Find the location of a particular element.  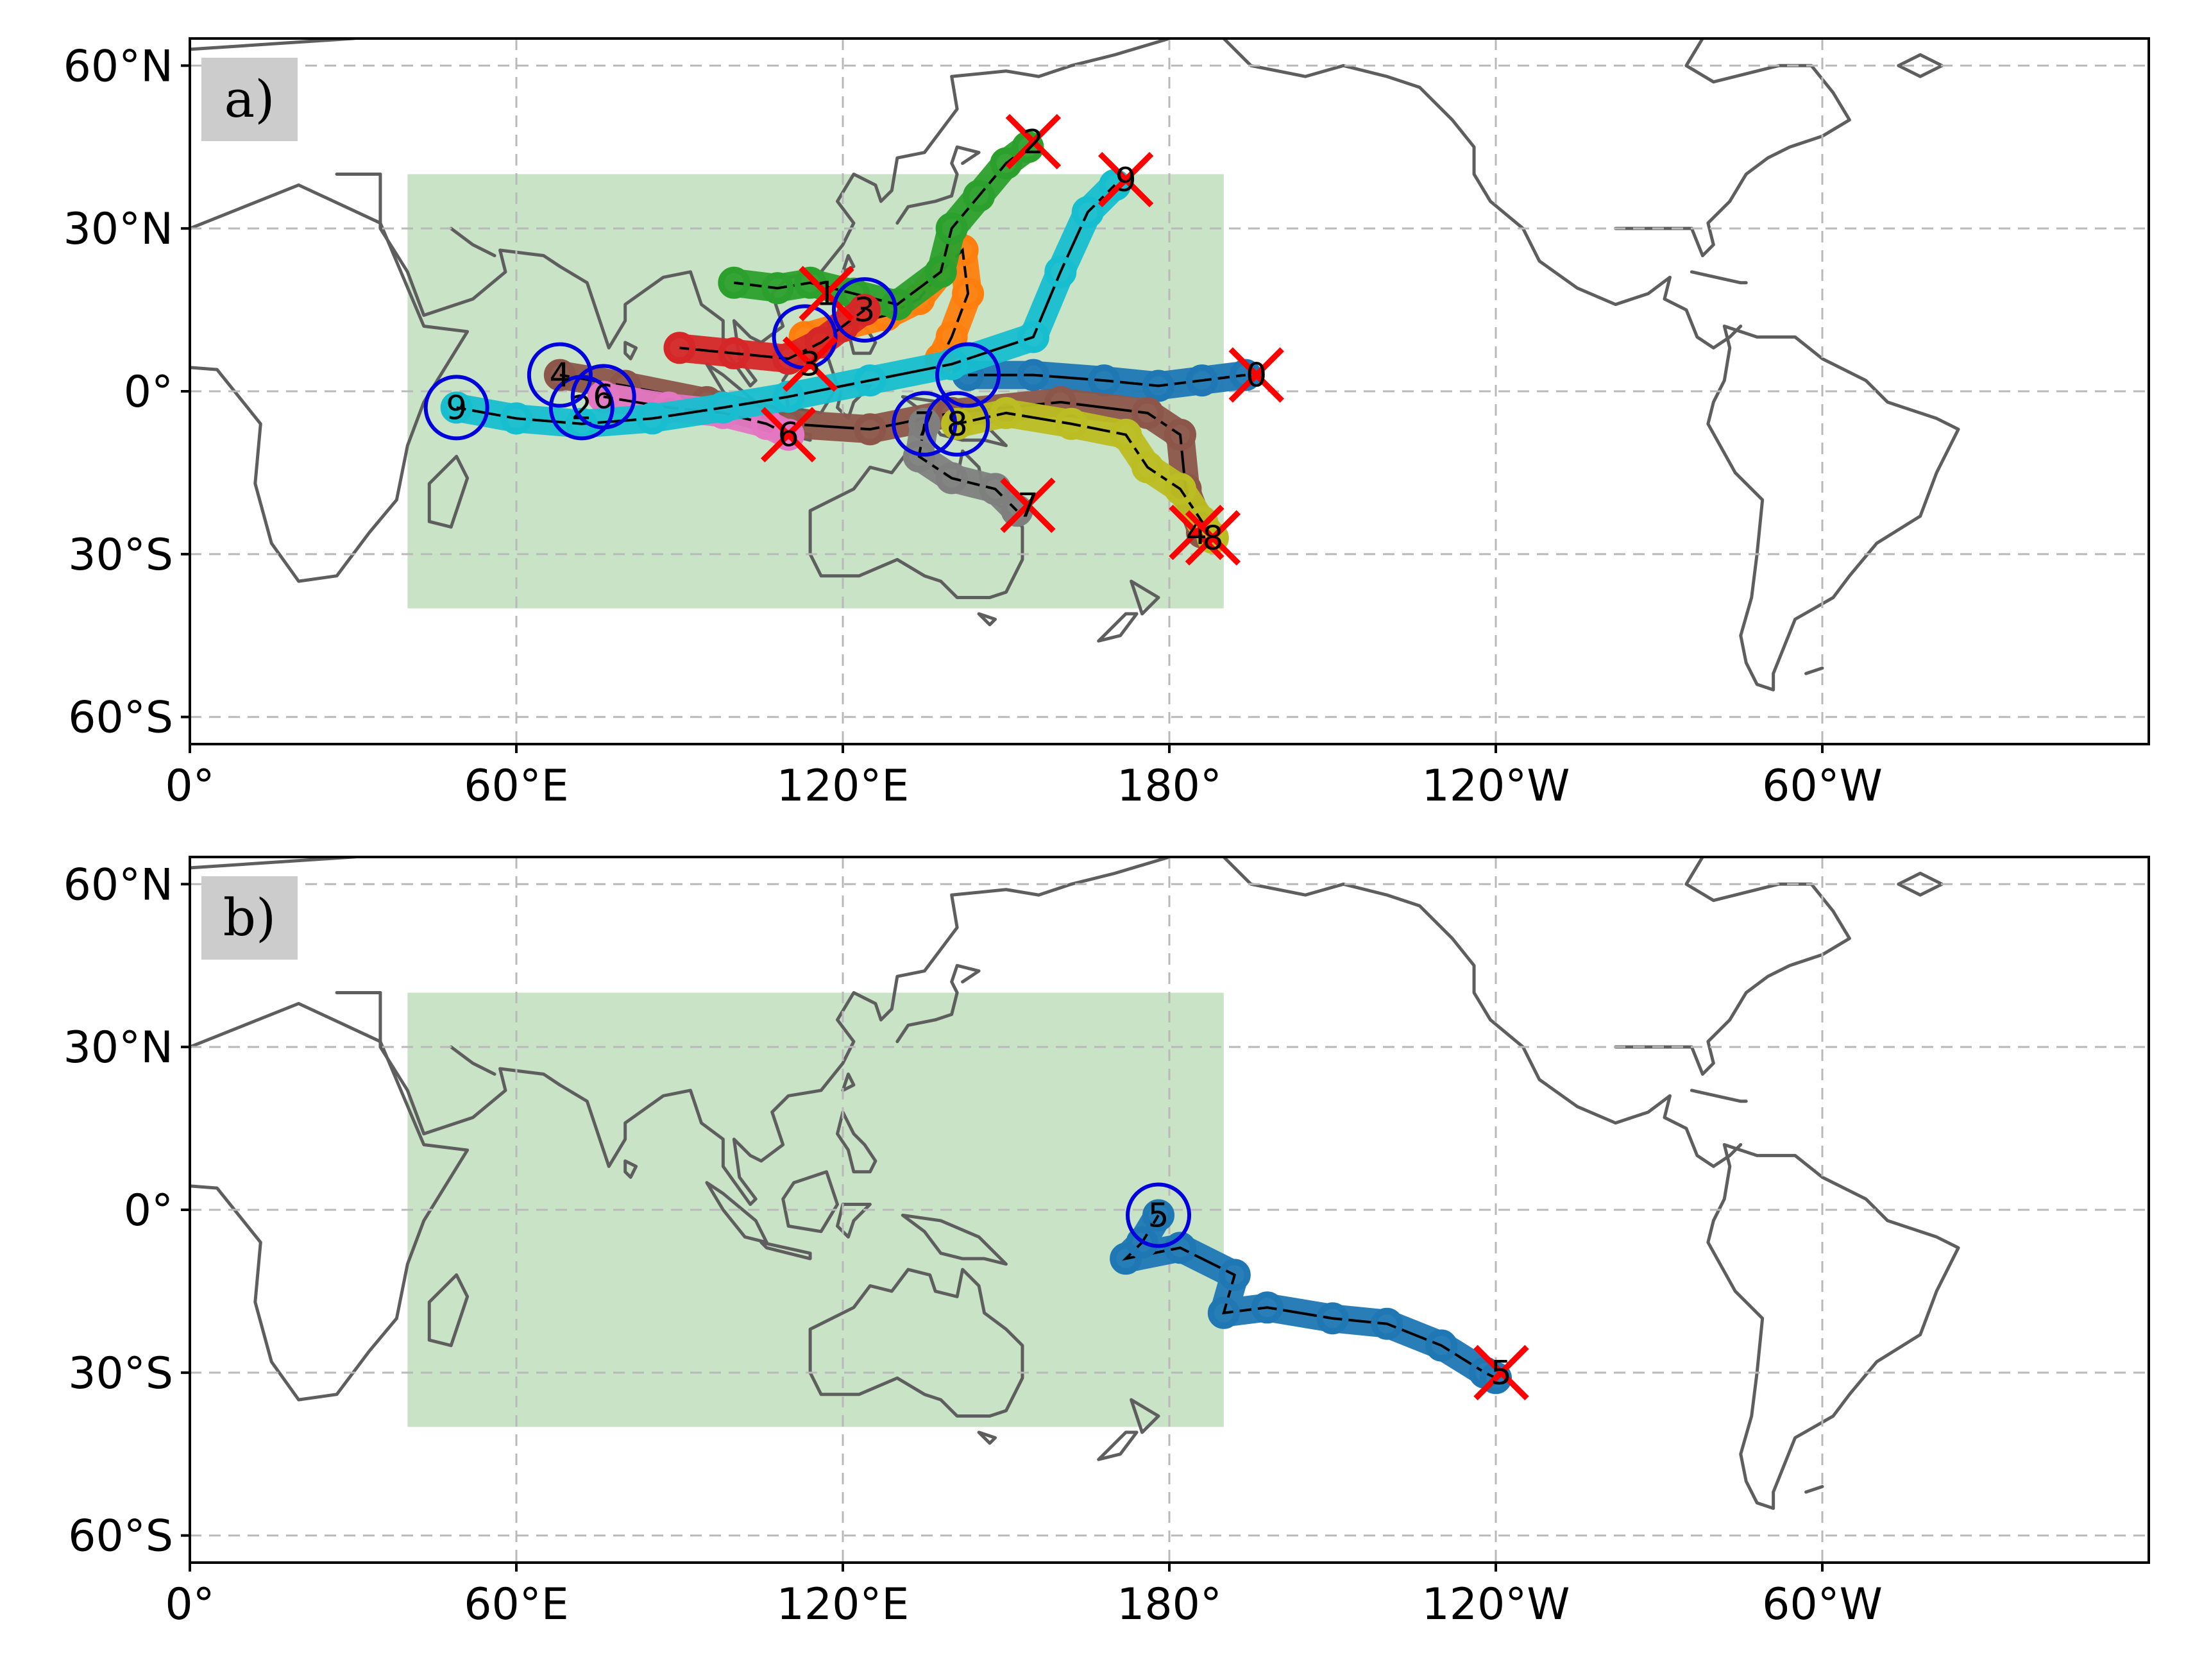

y-tick-label: 30°S is located at coordinates (120, 1373).